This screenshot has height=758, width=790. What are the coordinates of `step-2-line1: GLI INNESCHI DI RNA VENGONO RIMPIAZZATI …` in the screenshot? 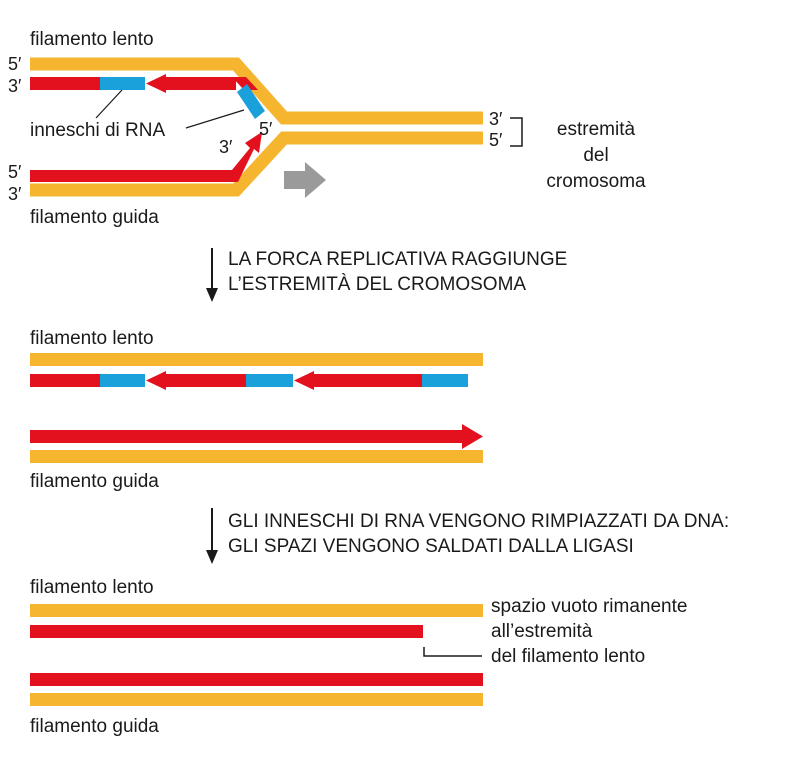 It's located at (478, 521).